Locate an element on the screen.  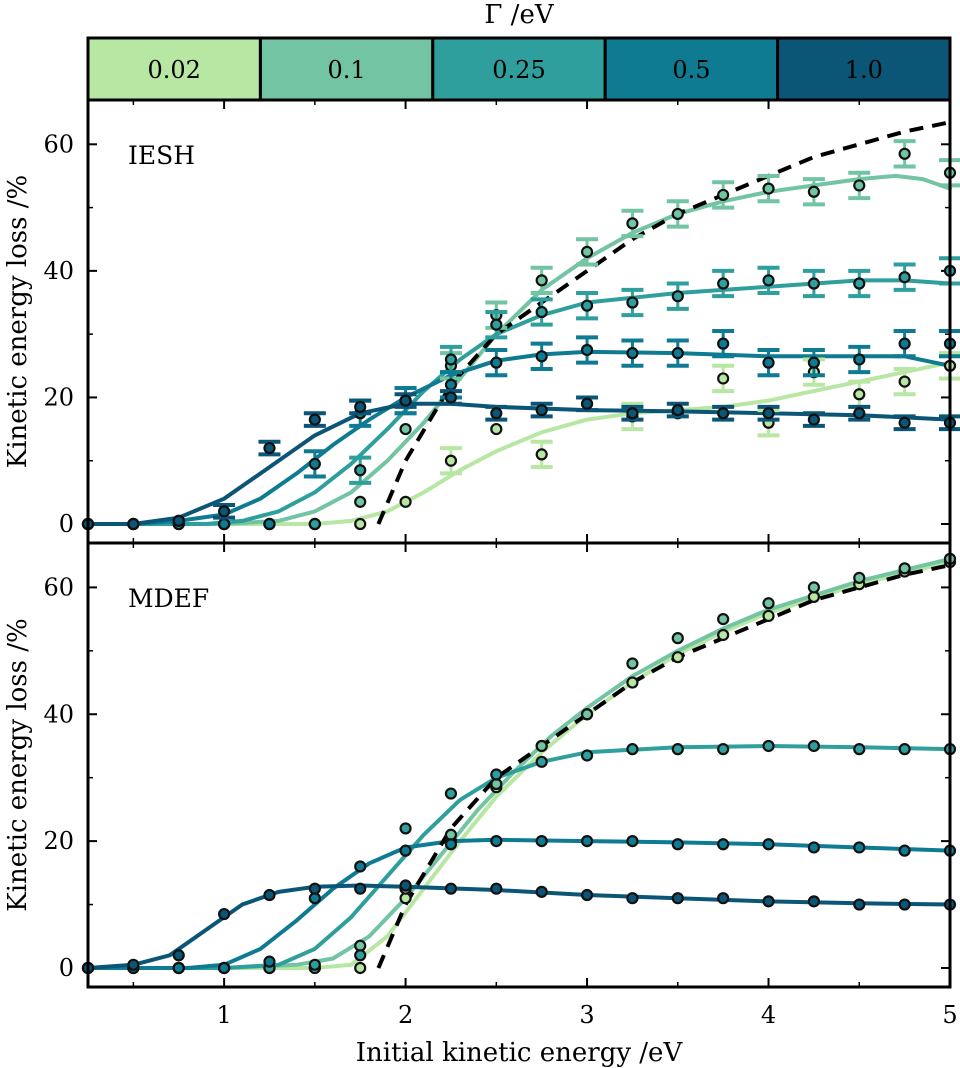
colorbar-label-0: 0.02 is located at coordinates (173, 70).